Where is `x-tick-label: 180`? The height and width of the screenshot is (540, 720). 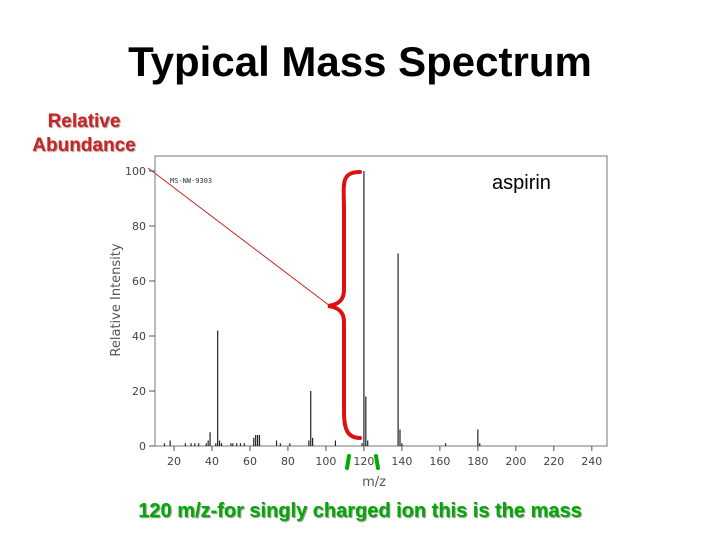
x-tick-label: 180 is located at coordinates (477, 461).